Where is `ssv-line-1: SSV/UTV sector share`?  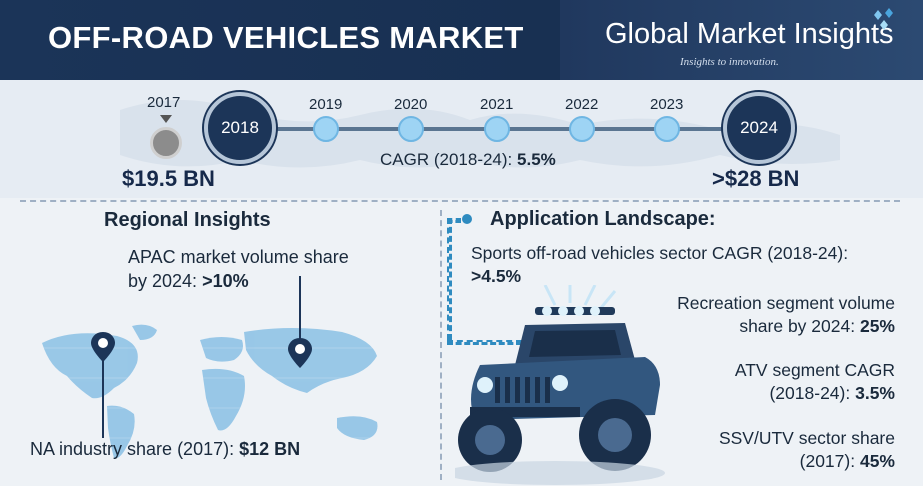
ssv-line-1: SSV/UTV sector share is located at coordinates (806, 438).